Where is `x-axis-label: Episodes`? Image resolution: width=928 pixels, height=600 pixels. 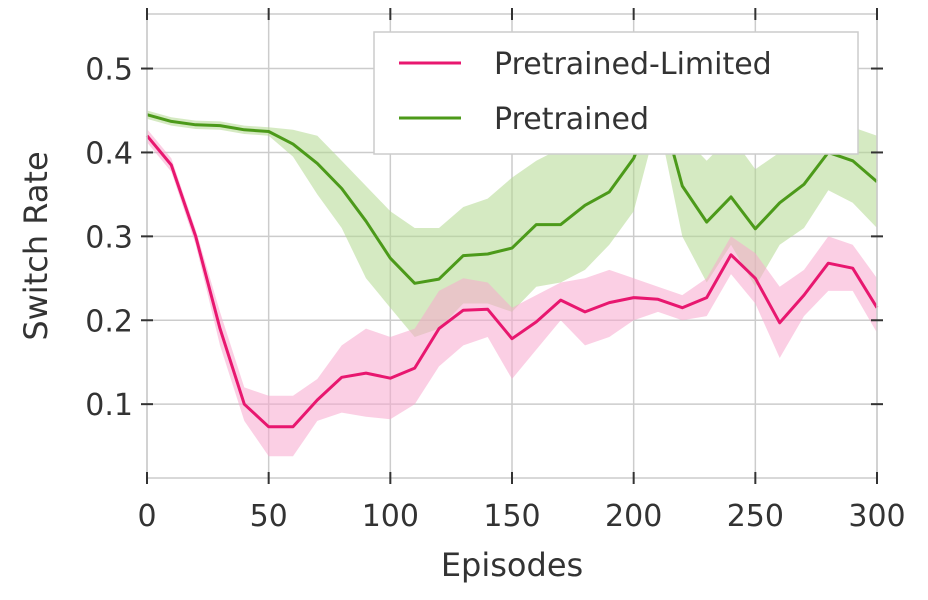 x-axis-label: Episodes is located at coordinates (512, 565).